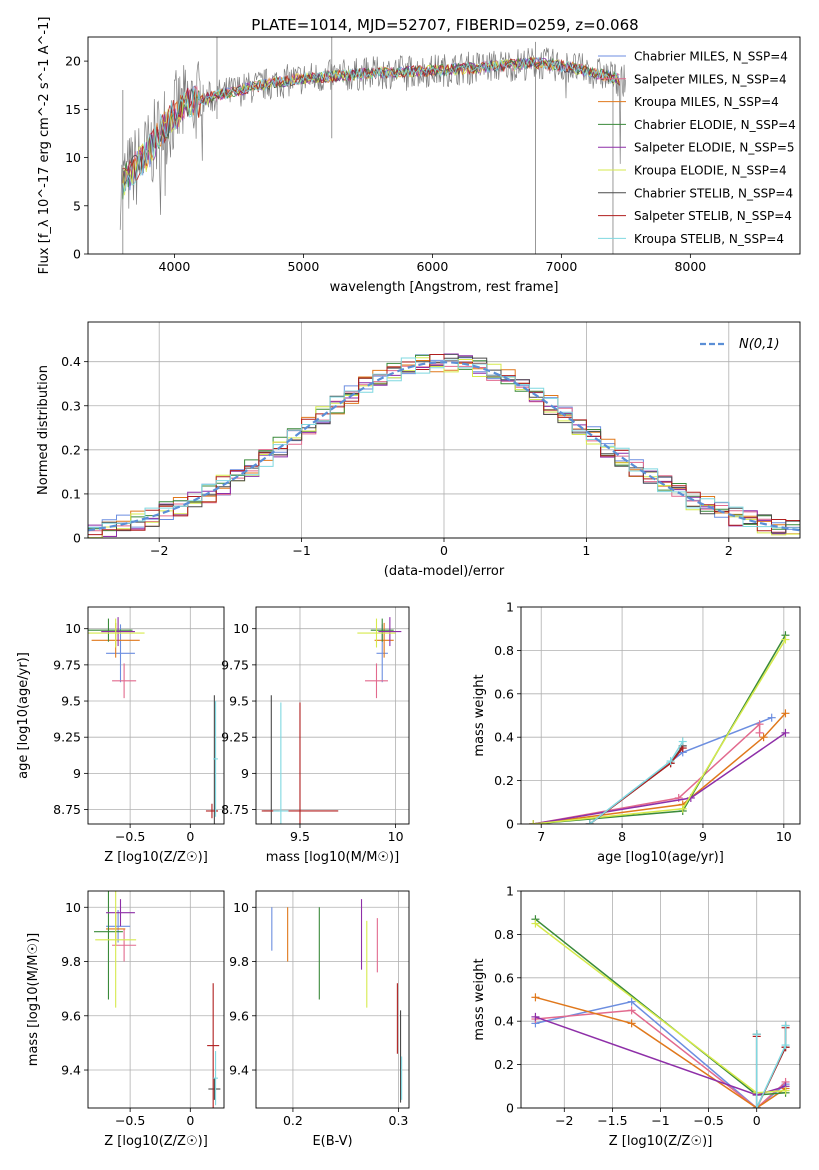  I want to click on x-tick-label: 9, so click(703, 836).